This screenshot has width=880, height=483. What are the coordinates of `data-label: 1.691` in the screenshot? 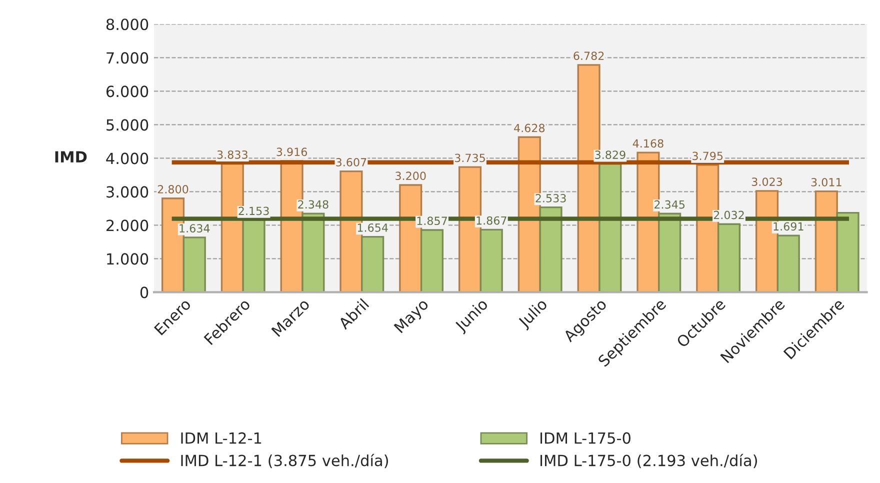 It's located at (789, 226).